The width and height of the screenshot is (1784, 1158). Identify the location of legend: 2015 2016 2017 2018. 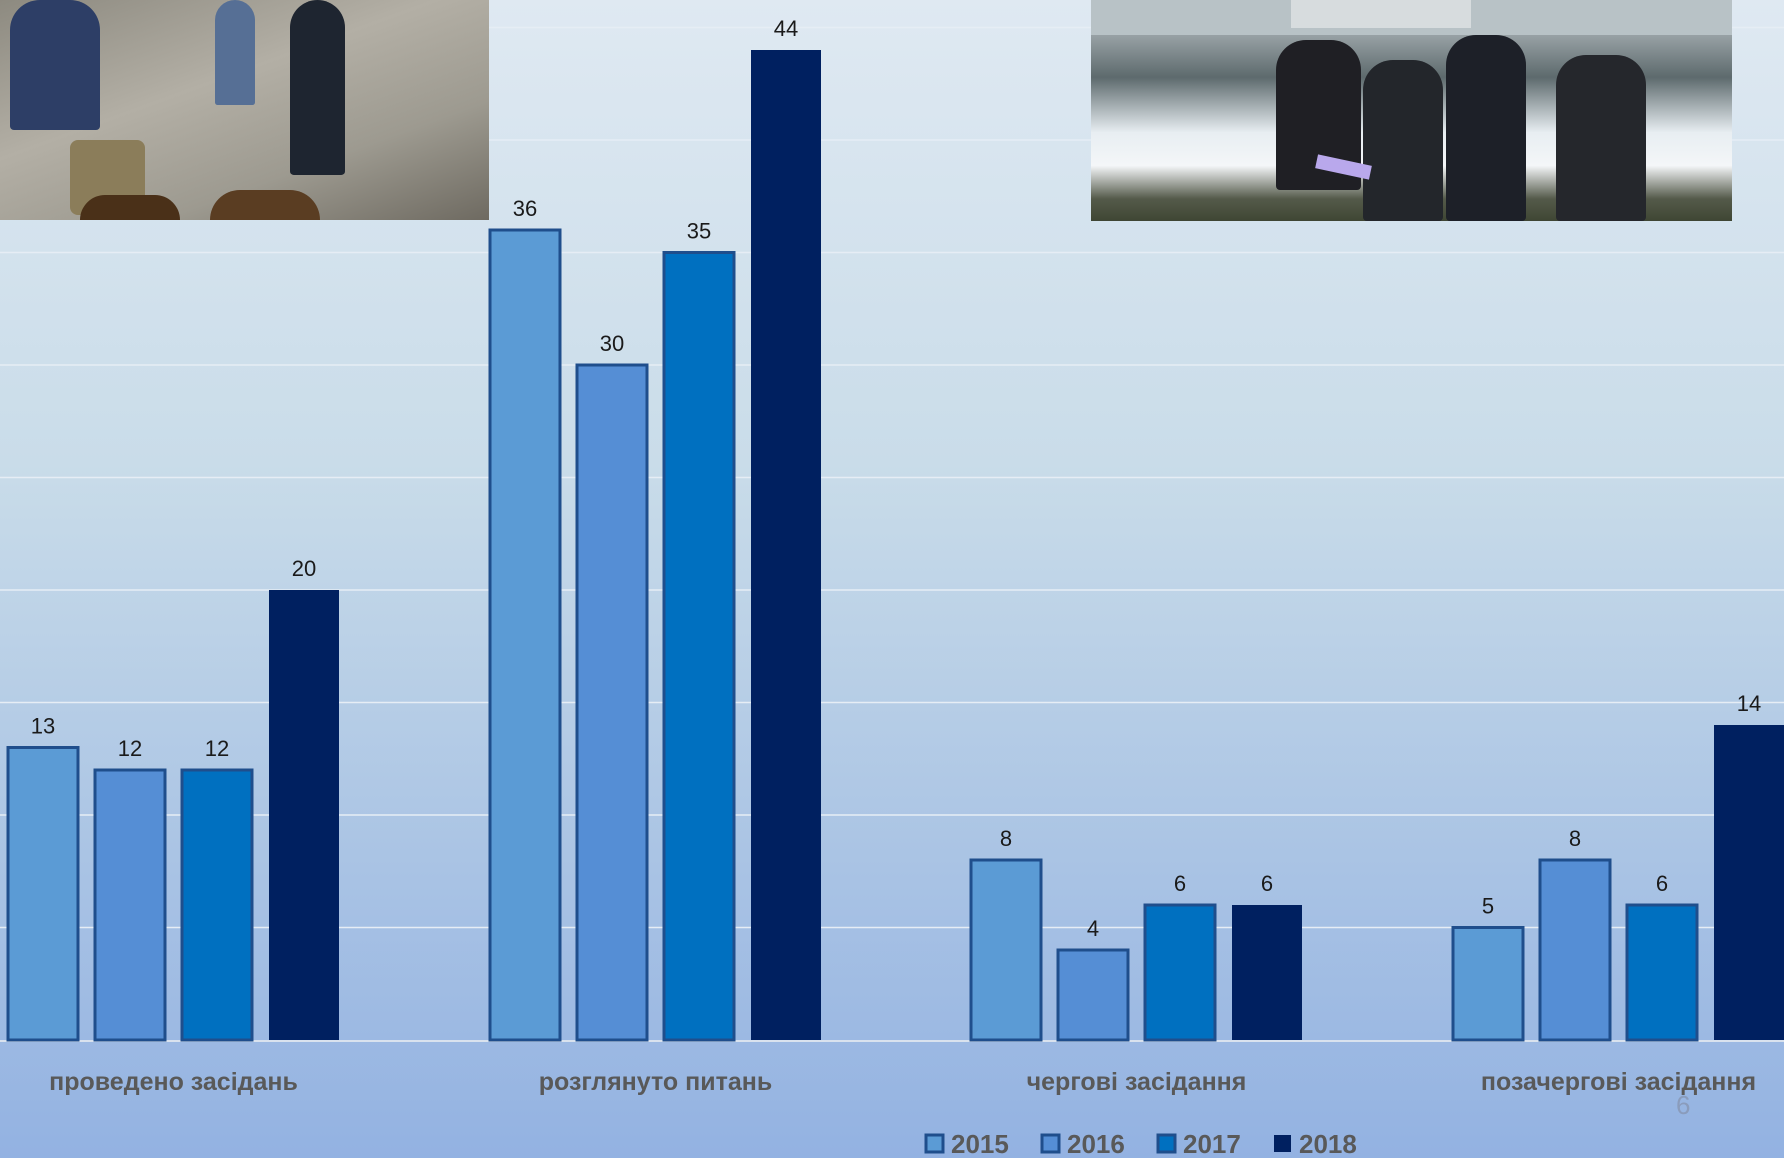
(1140, 1143).